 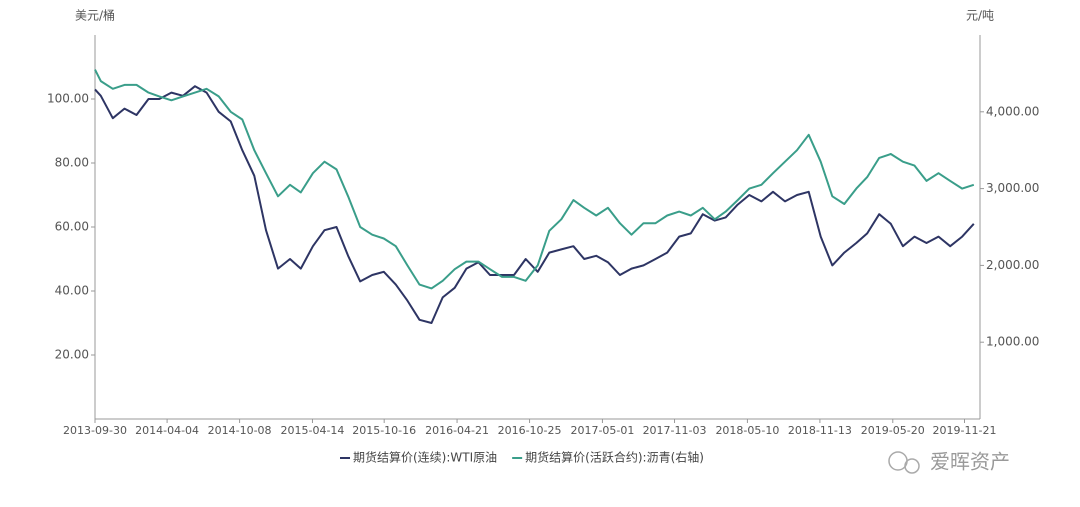 What do you see at coordinates (1012, 342) in the screenshot?
I see `y2-tick-label: 1,000.00` at bounding box center [1012, 342].